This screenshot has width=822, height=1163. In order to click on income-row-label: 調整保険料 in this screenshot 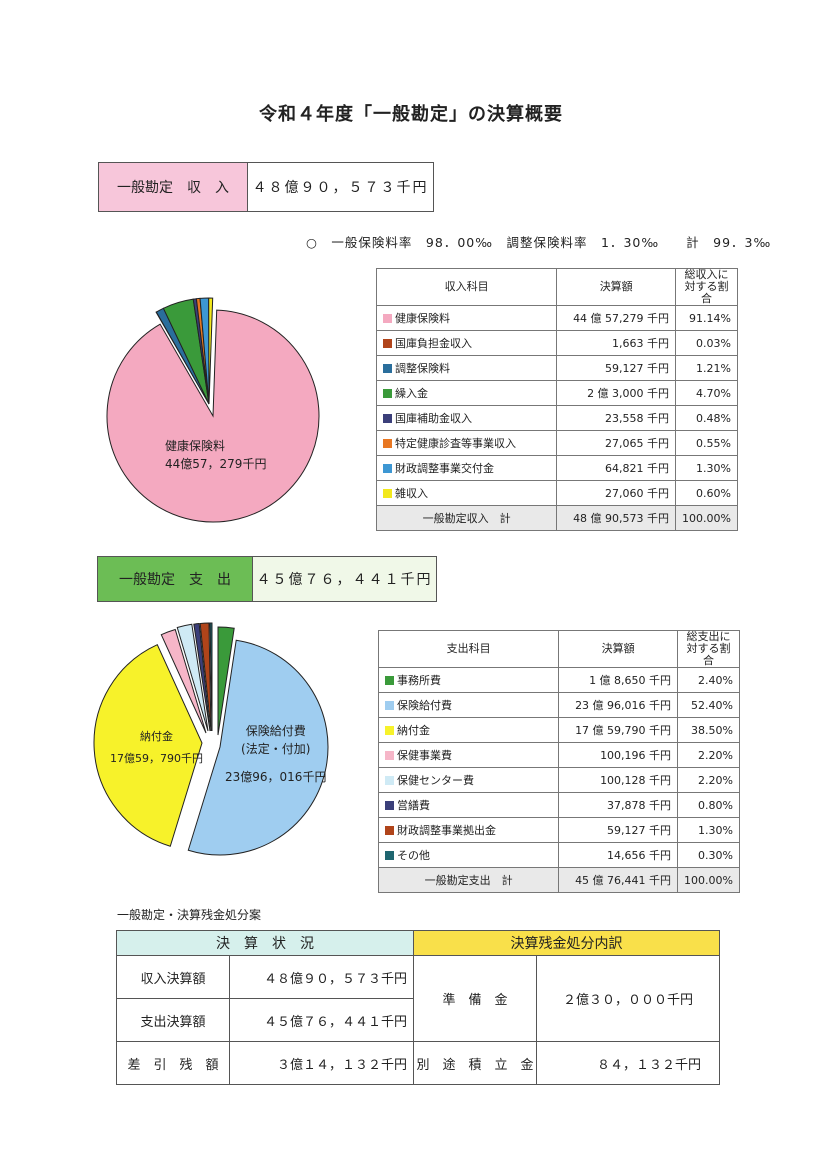, I will do `click(422, 368)`.